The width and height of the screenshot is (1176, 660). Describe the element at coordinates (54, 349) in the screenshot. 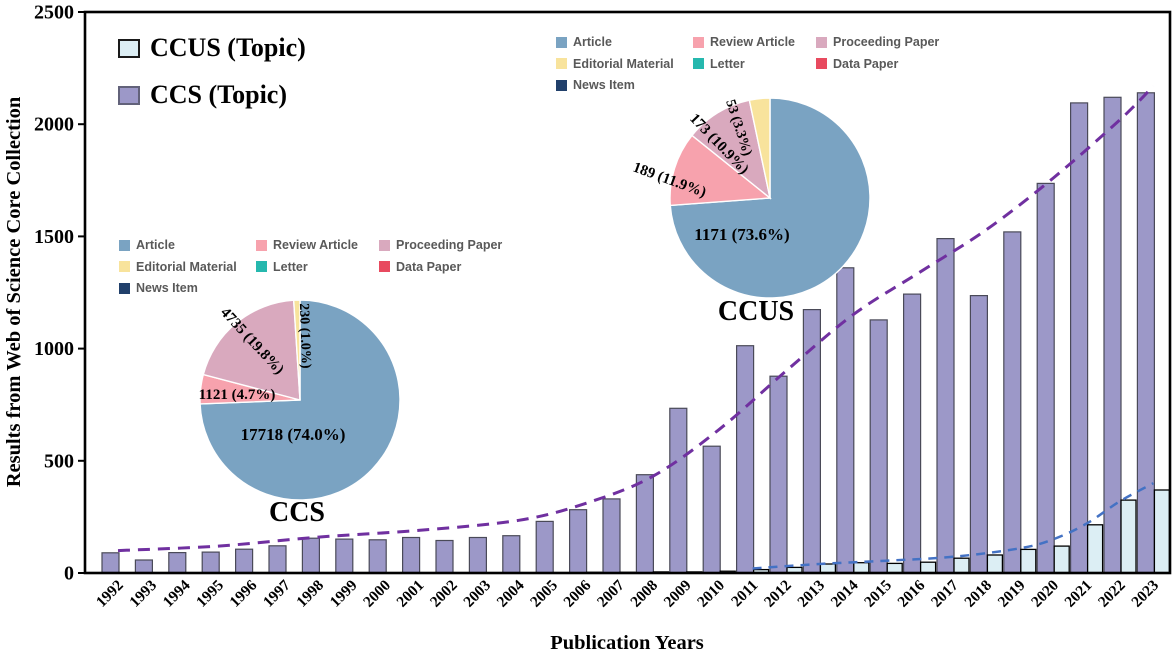

I see `y-tick-label: 1000` at that location.